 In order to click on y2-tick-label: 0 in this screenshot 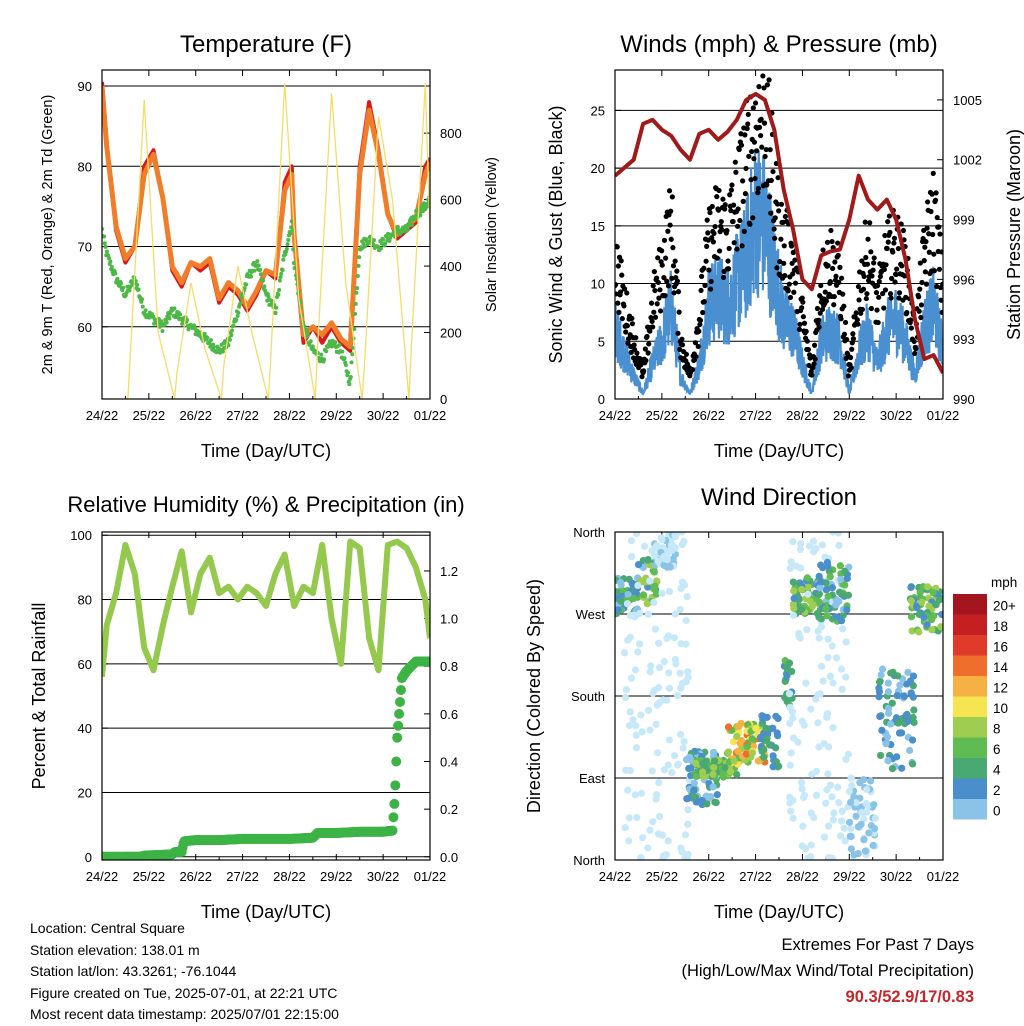, I will do `click(443, 399)`.